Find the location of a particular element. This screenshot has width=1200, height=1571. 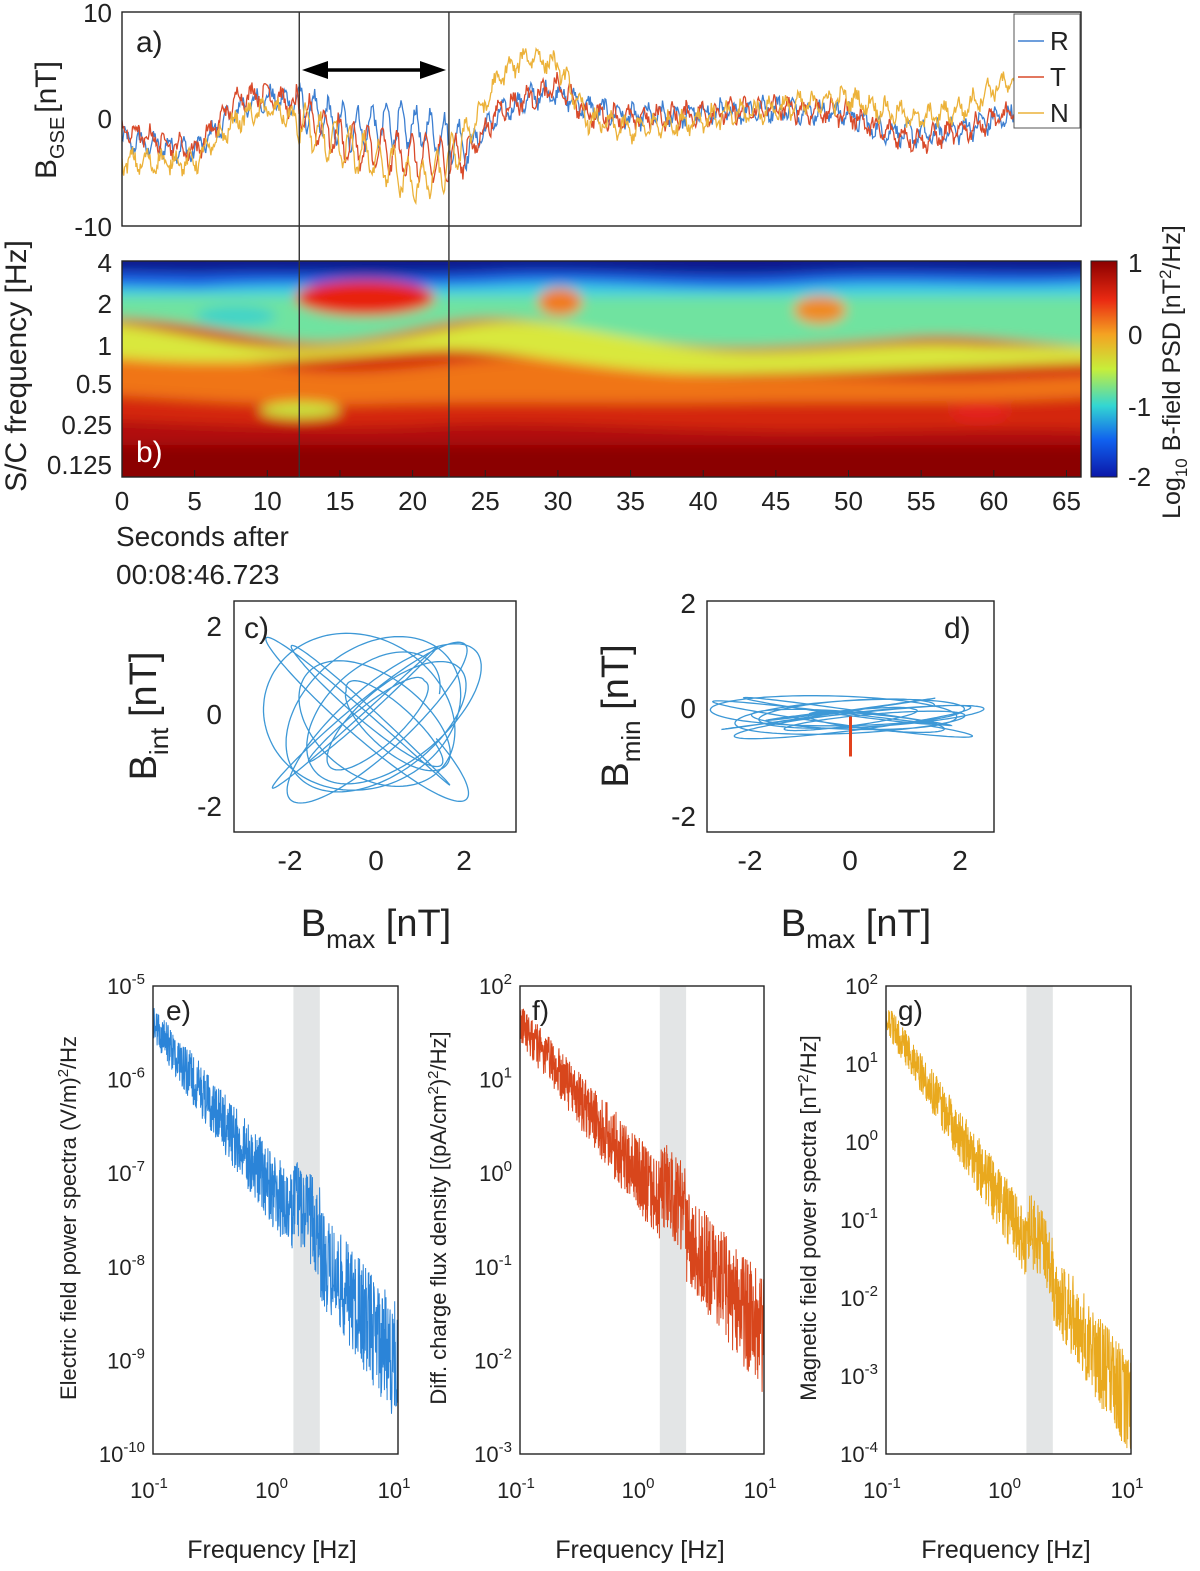

a-series-R is located at coordinates (601, 125).